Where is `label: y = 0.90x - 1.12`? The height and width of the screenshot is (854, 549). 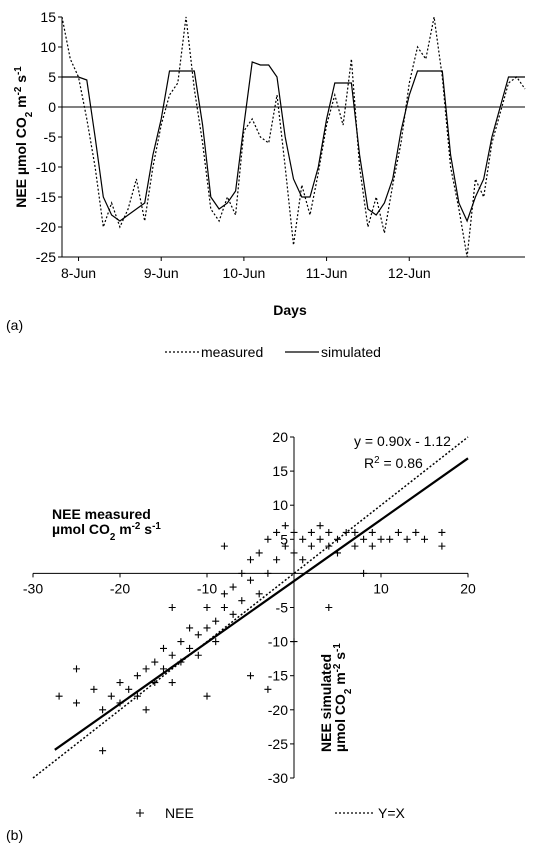
label: y = 0.90x - 1.12 is located at coordinates (402, 441).